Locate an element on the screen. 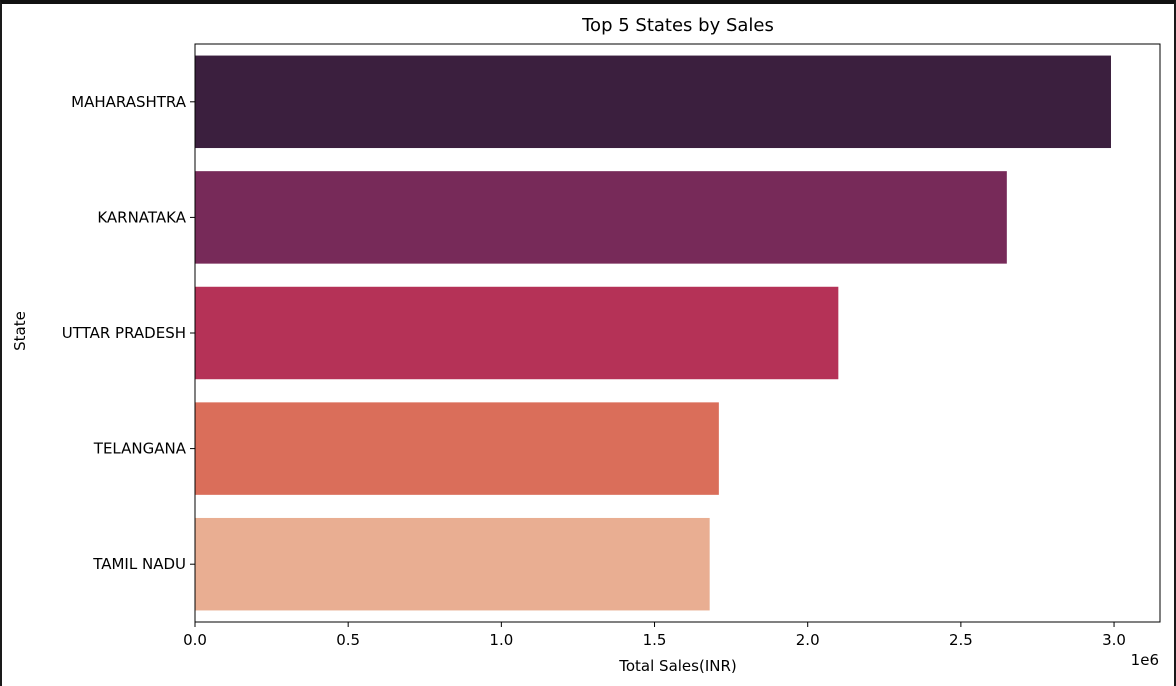 The width and height of the screenshot is (1176, 686). y-tick-label: MAHARASHTRA is located at coordinates (129, 102).